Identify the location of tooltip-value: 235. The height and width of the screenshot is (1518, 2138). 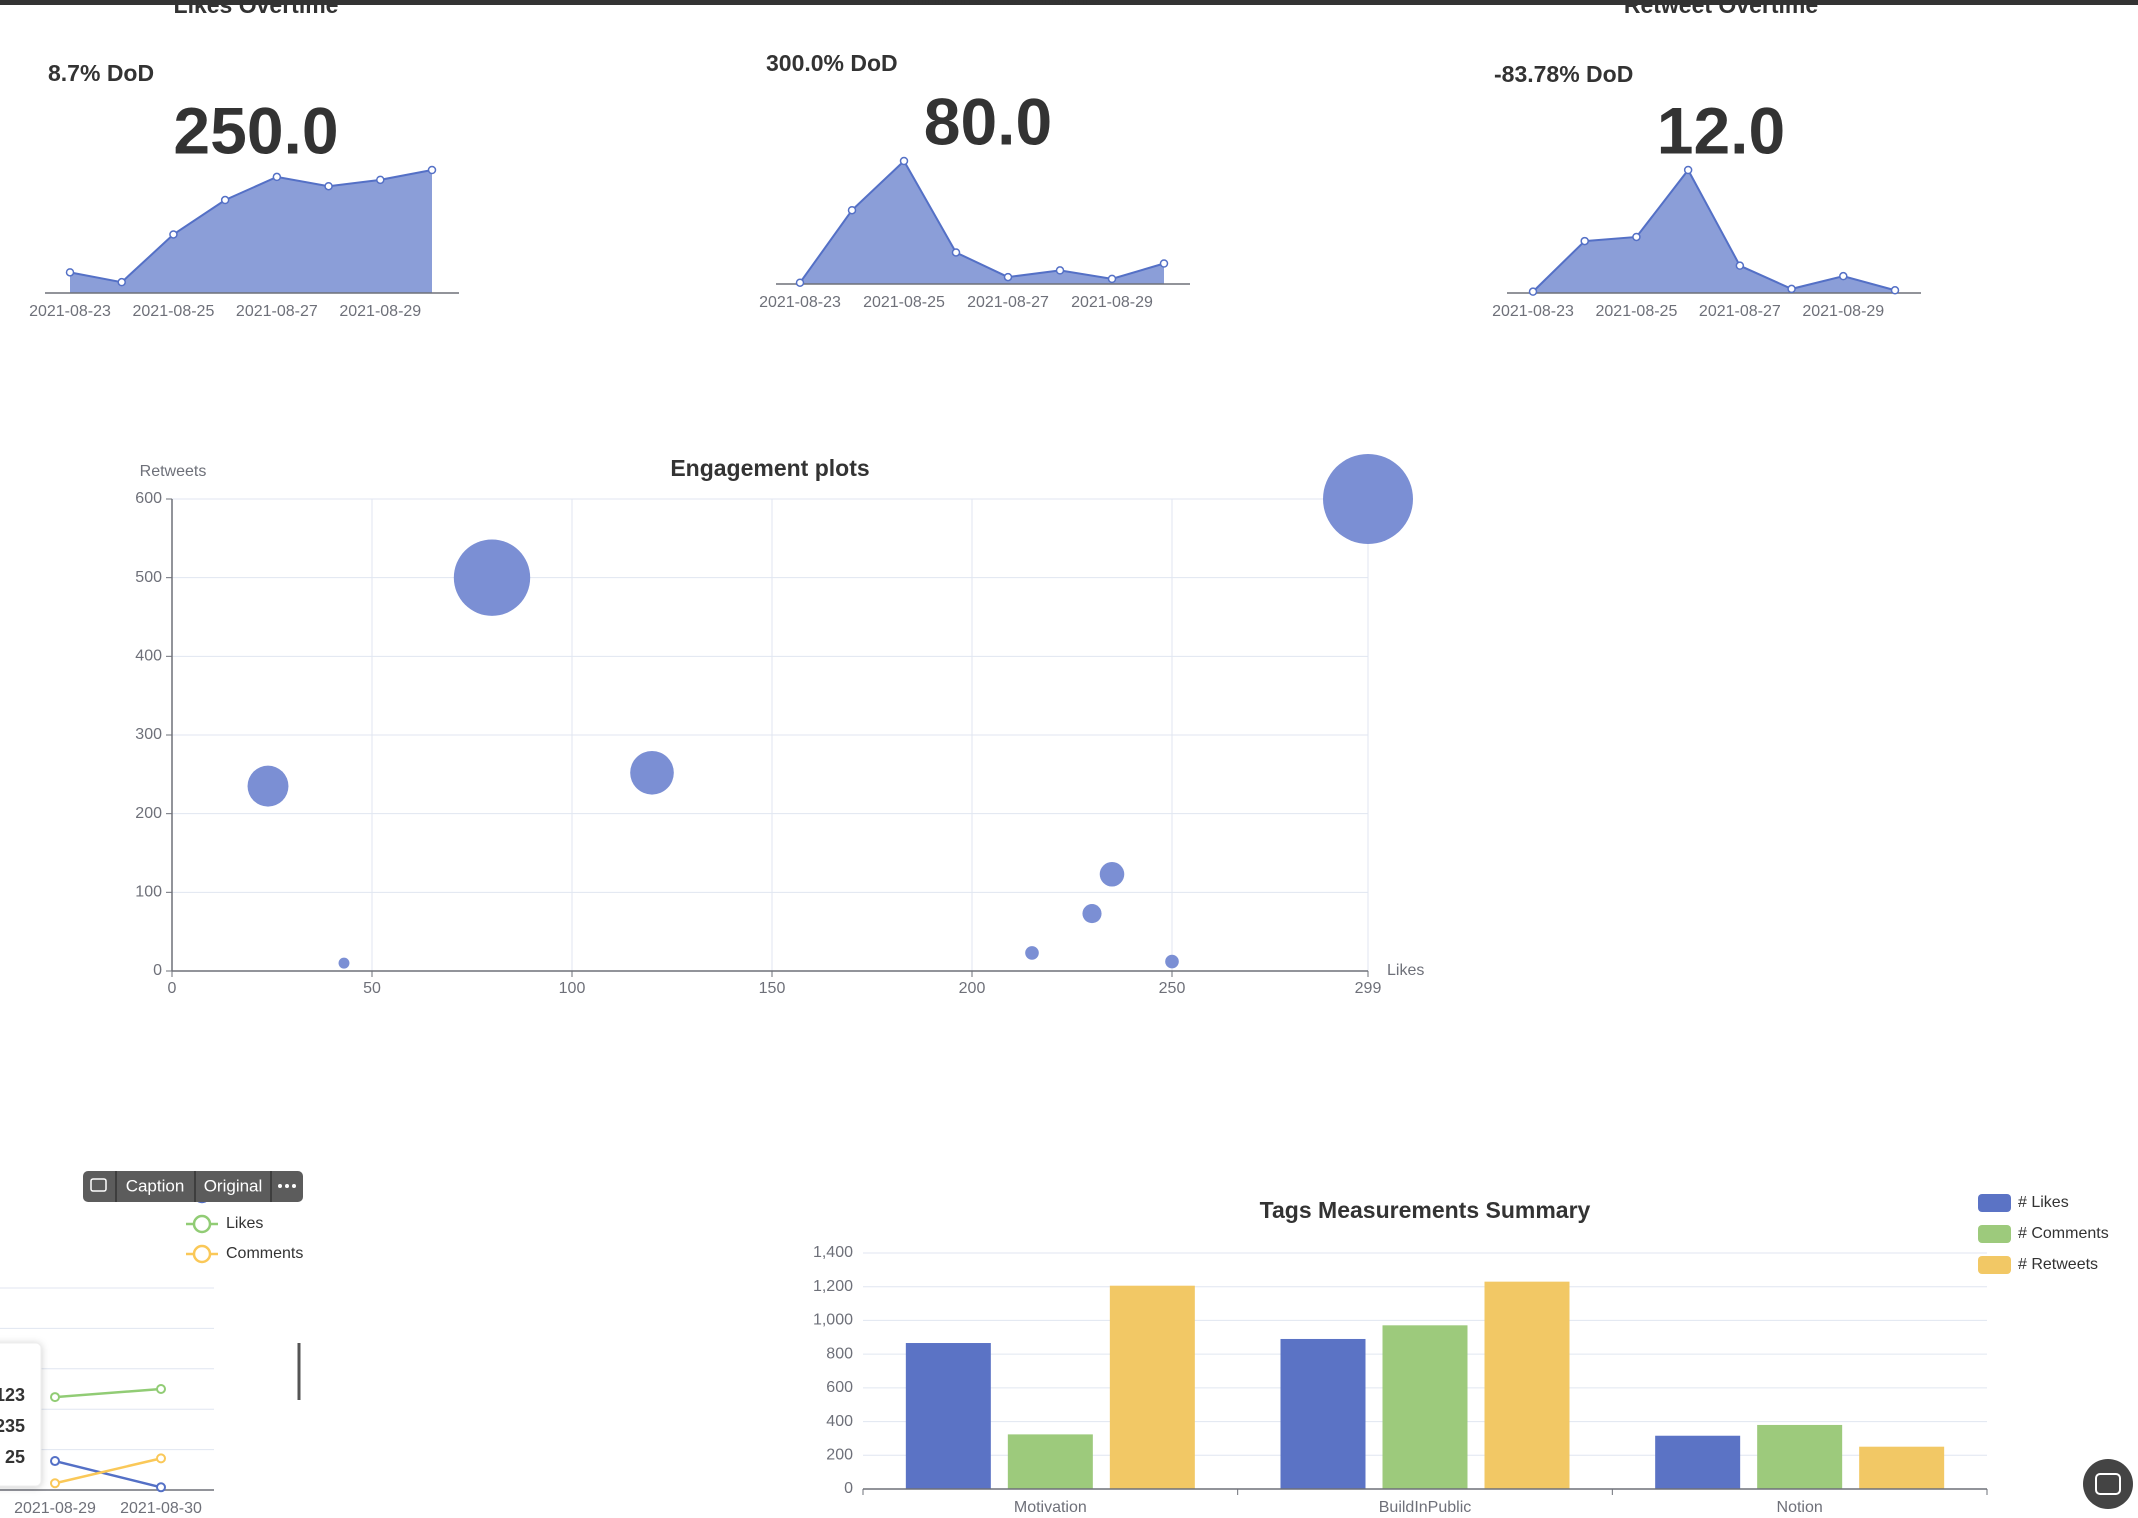
(12, 1426).